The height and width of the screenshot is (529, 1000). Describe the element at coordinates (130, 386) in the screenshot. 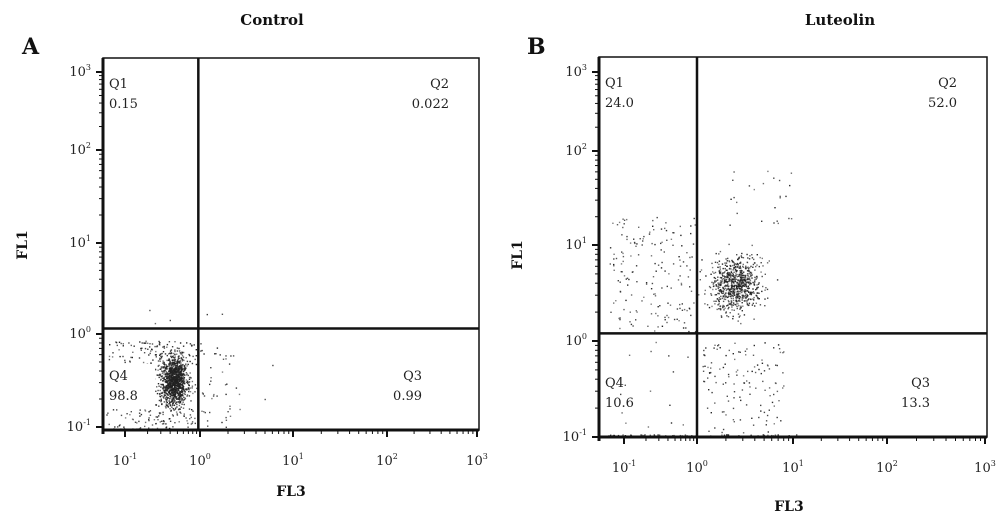

I see `quadrant-label-background` at that location.